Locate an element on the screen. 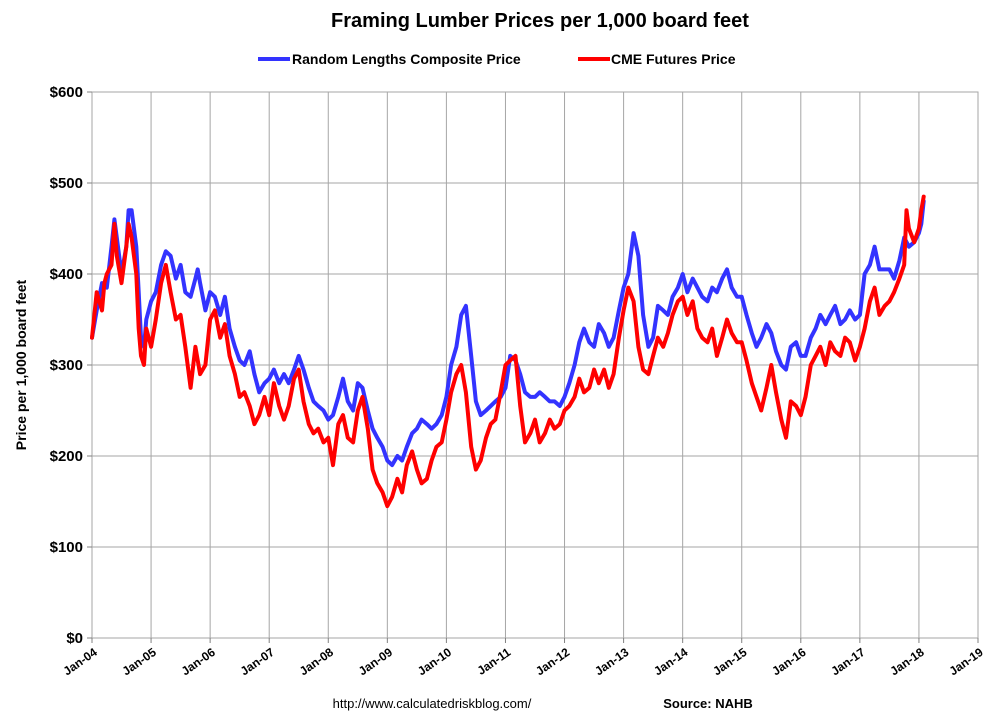 The image size is (1005, 724). y-axis-ticks: $0 $100 $200 $300 $400 $500 $600 is located at coordinates (71, 365).